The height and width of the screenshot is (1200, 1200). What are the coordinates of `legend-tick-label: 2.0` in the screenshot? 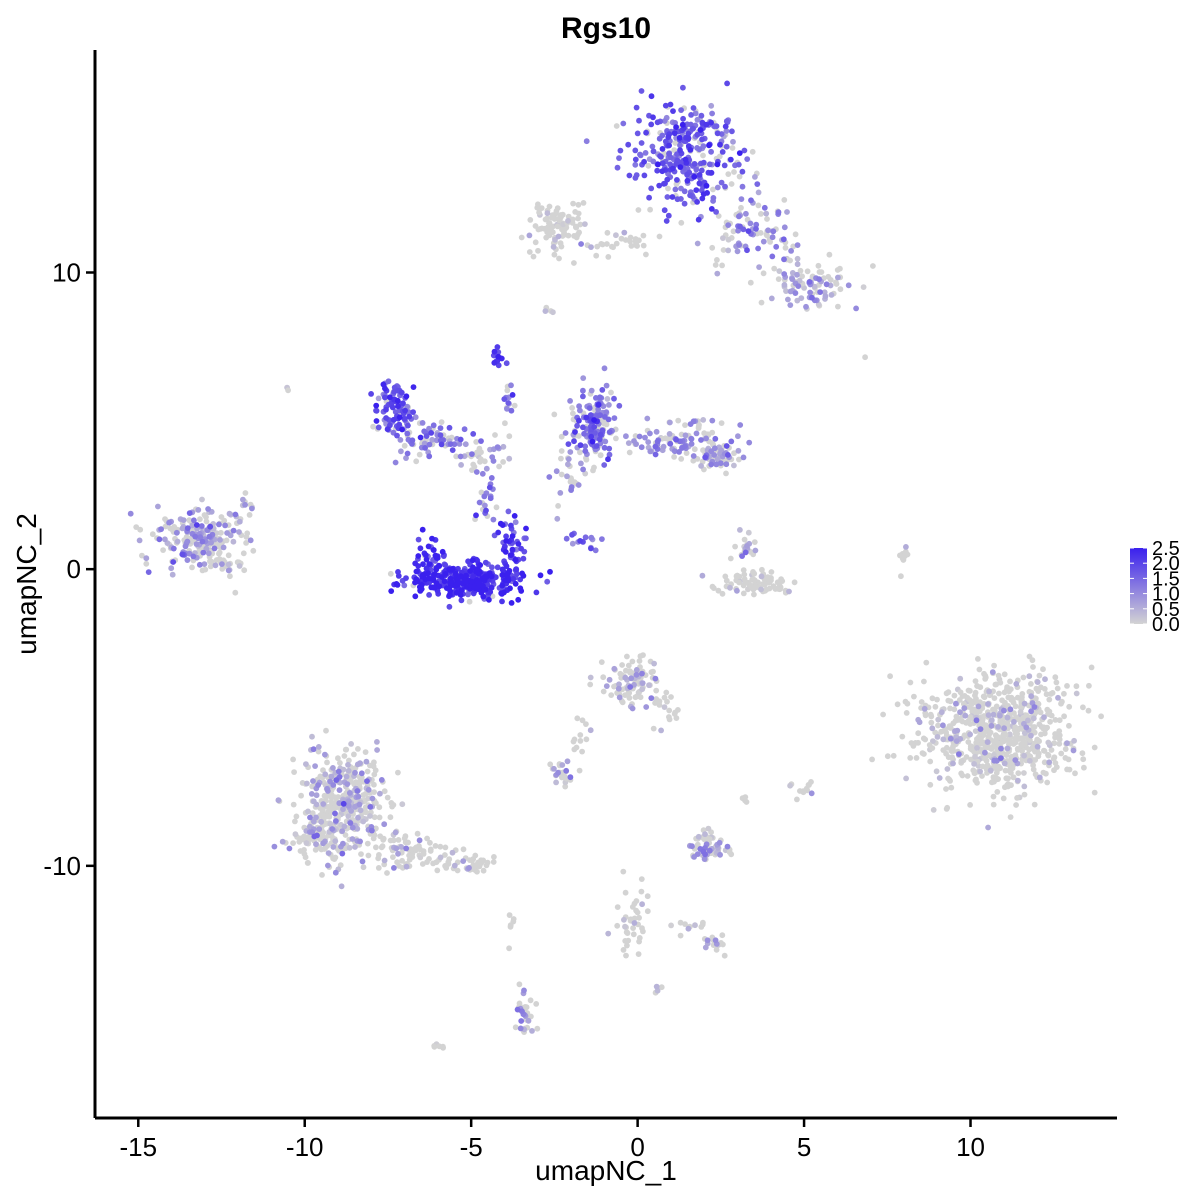 It's located at (1166, 564).